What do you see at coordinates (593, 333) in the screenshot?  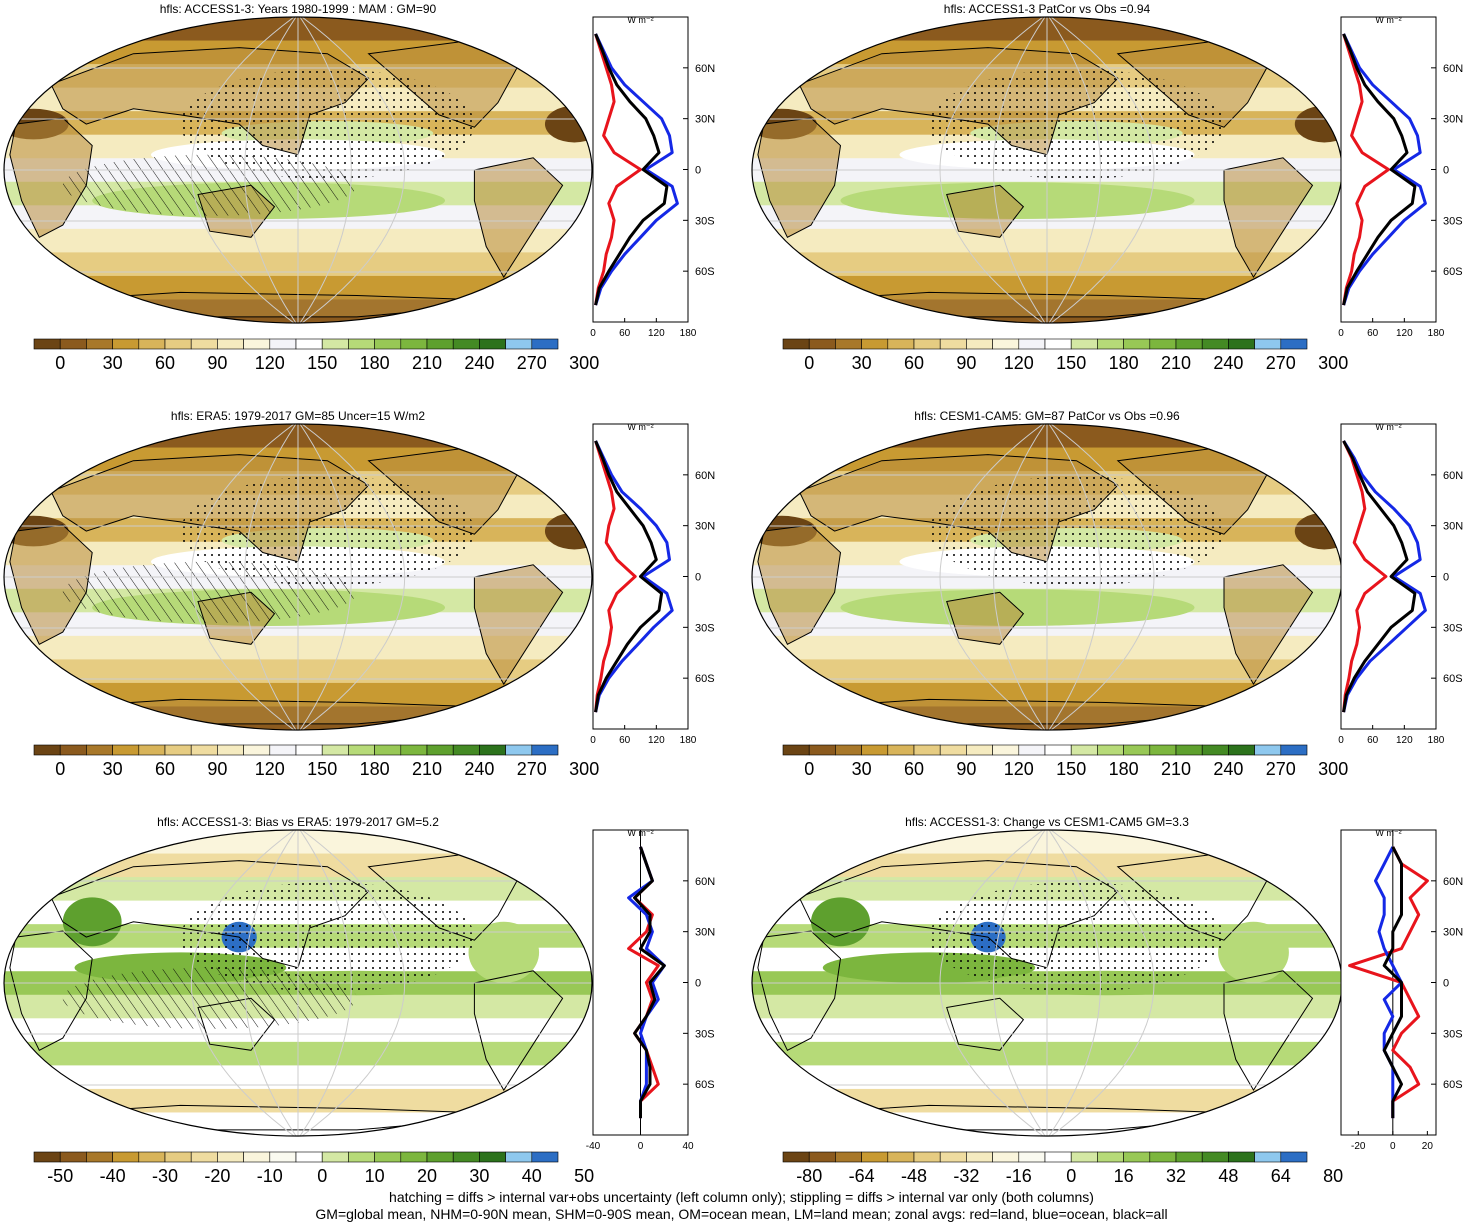 I see `profile-x-label: 0` at bounding box center [593, 333].